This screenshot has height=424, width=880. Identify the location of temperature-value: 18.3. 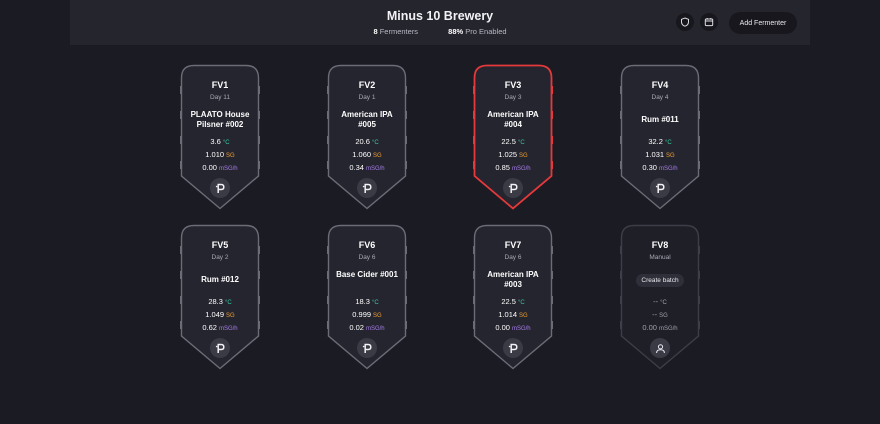
(362, 301).